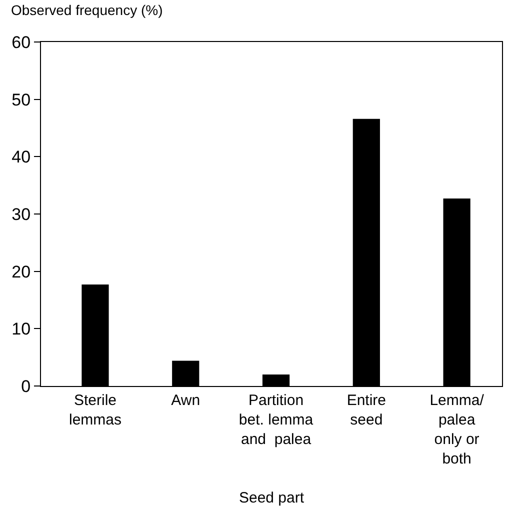 This screenshot has height=526, width=515. I want to click on y-tick-label: 50, so click(21, 100).